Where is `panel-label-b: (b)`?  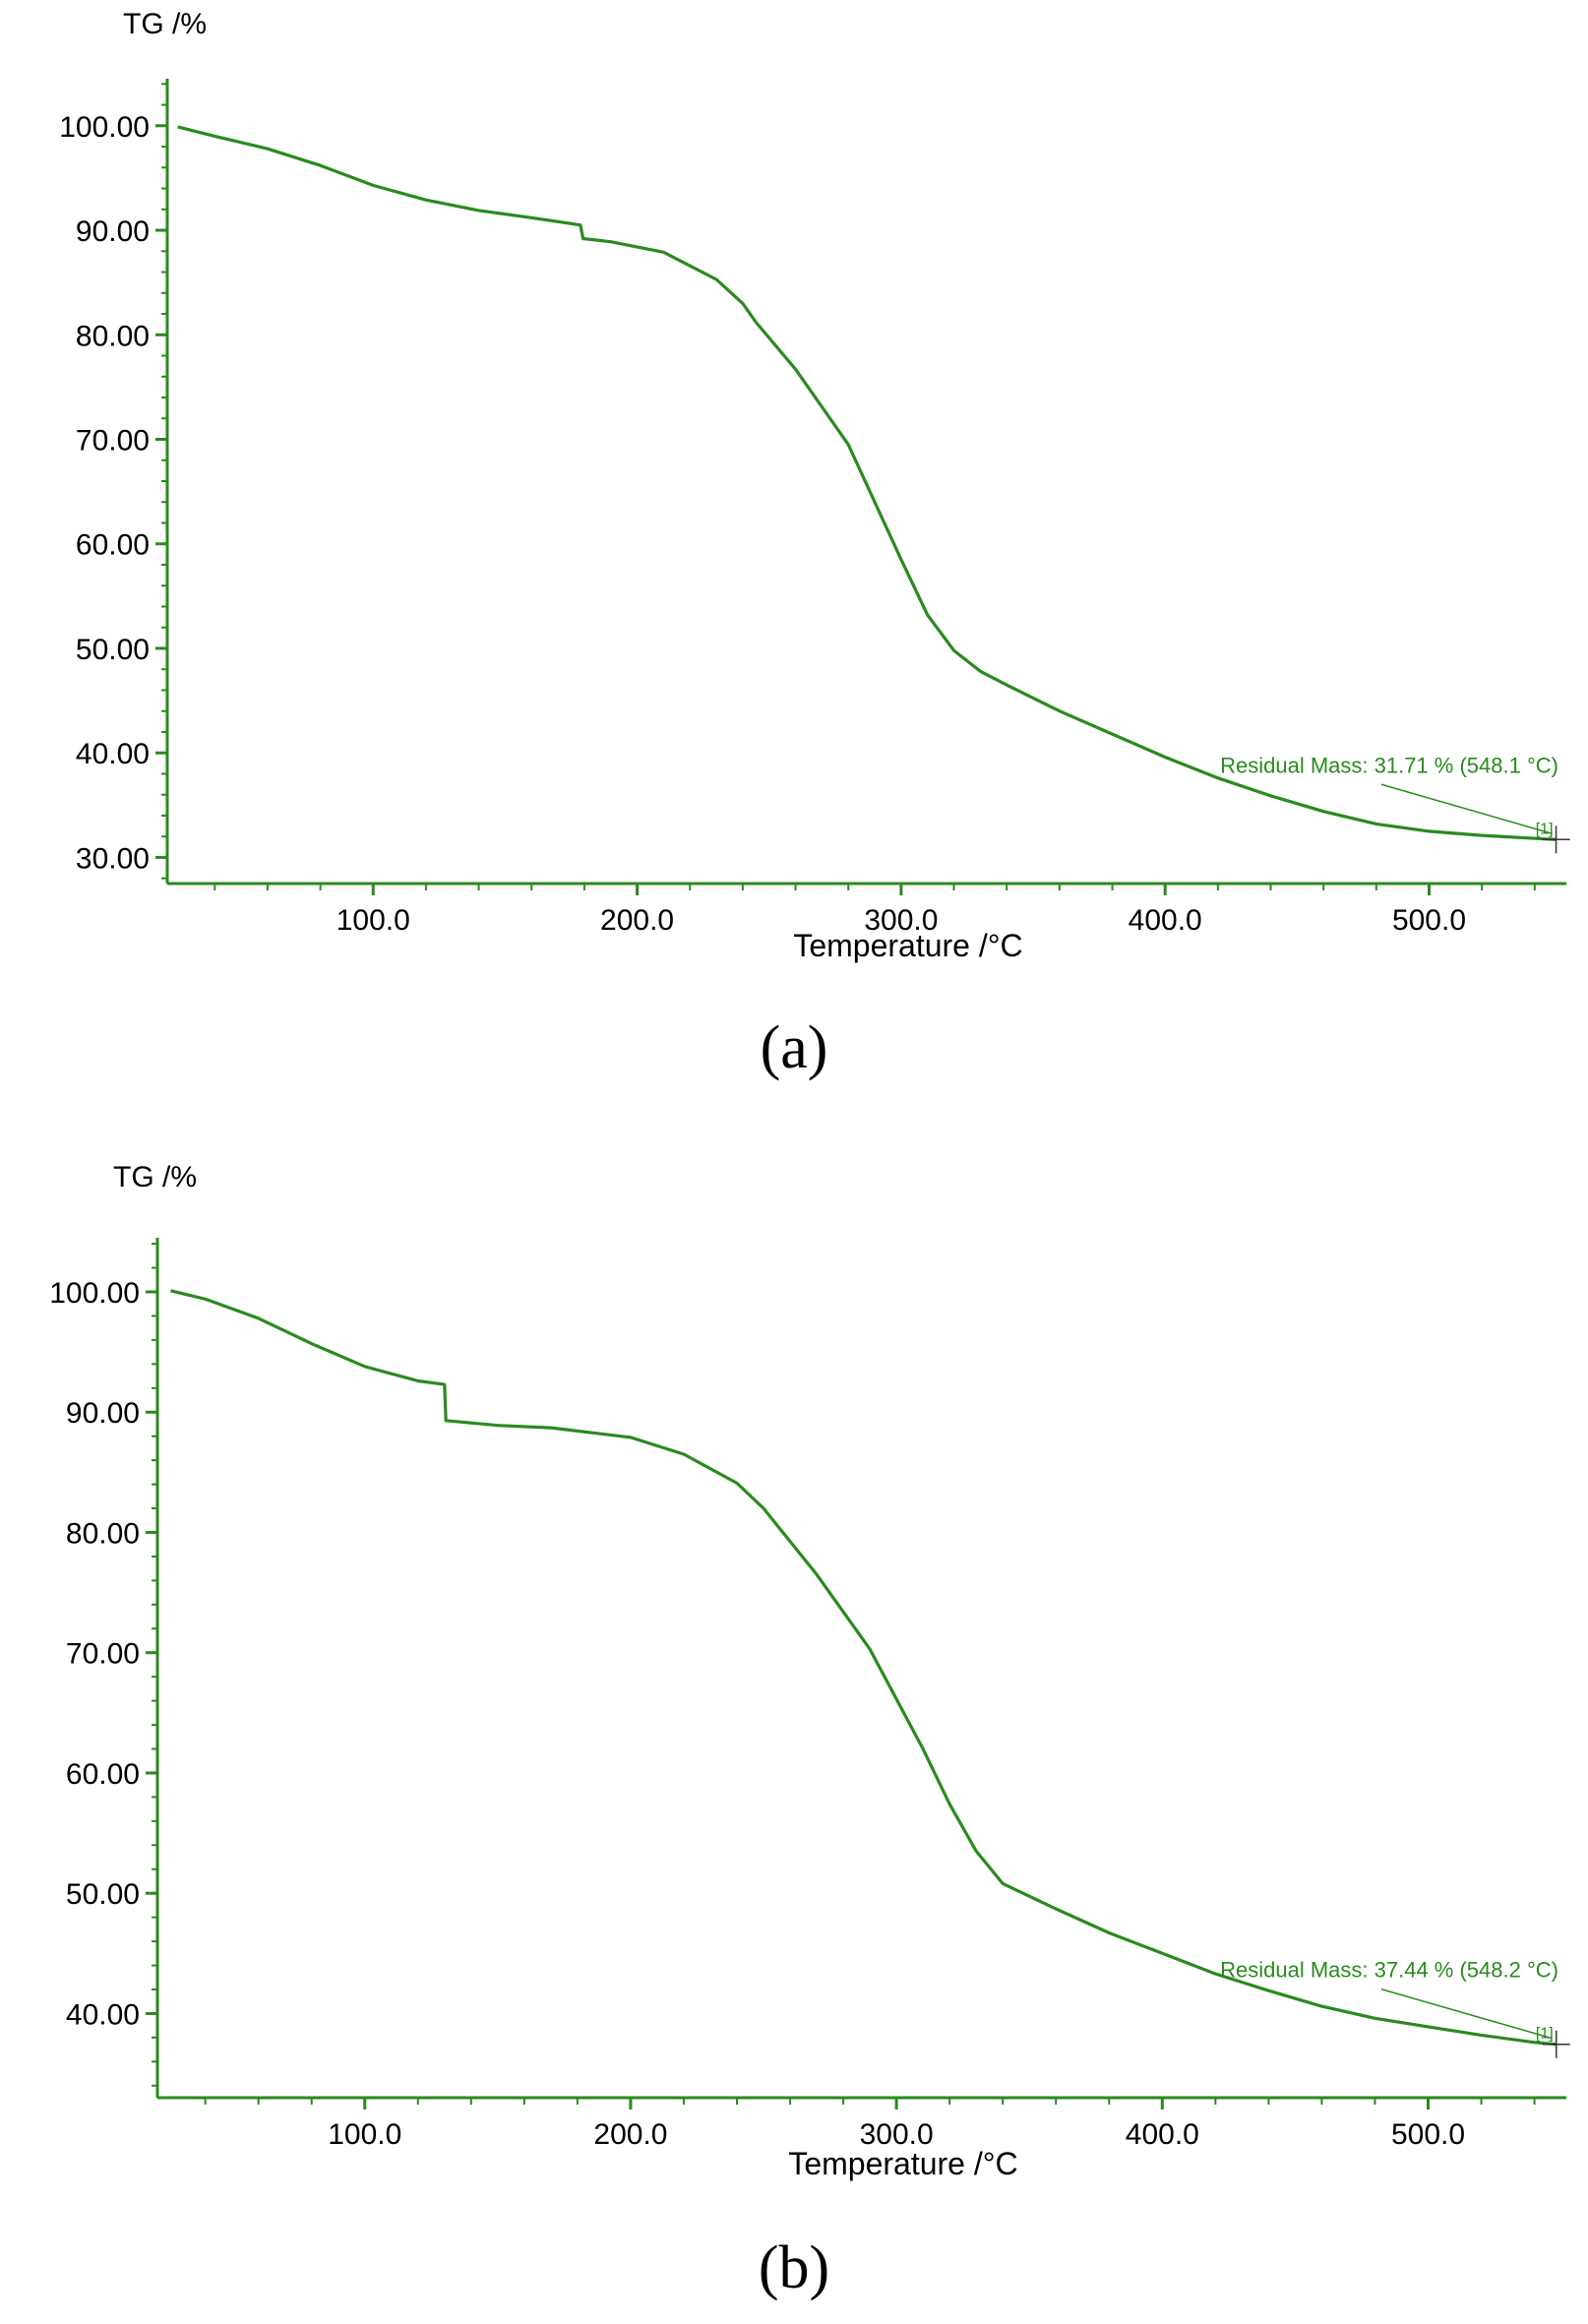 panel-label-b: (b) is located at coordinates (794, 2267).